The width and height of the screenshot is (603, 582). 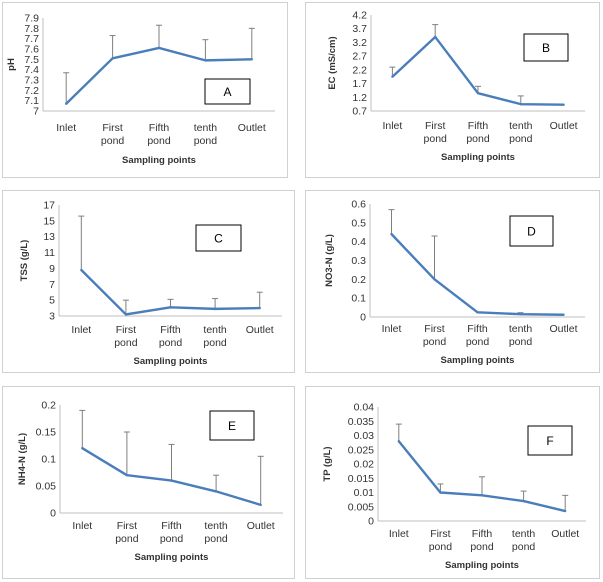 What do you see at coordinates (358, 242) in the screenshot?
I see `y-tick-label: 0.4` at bounding box center [358, 242].